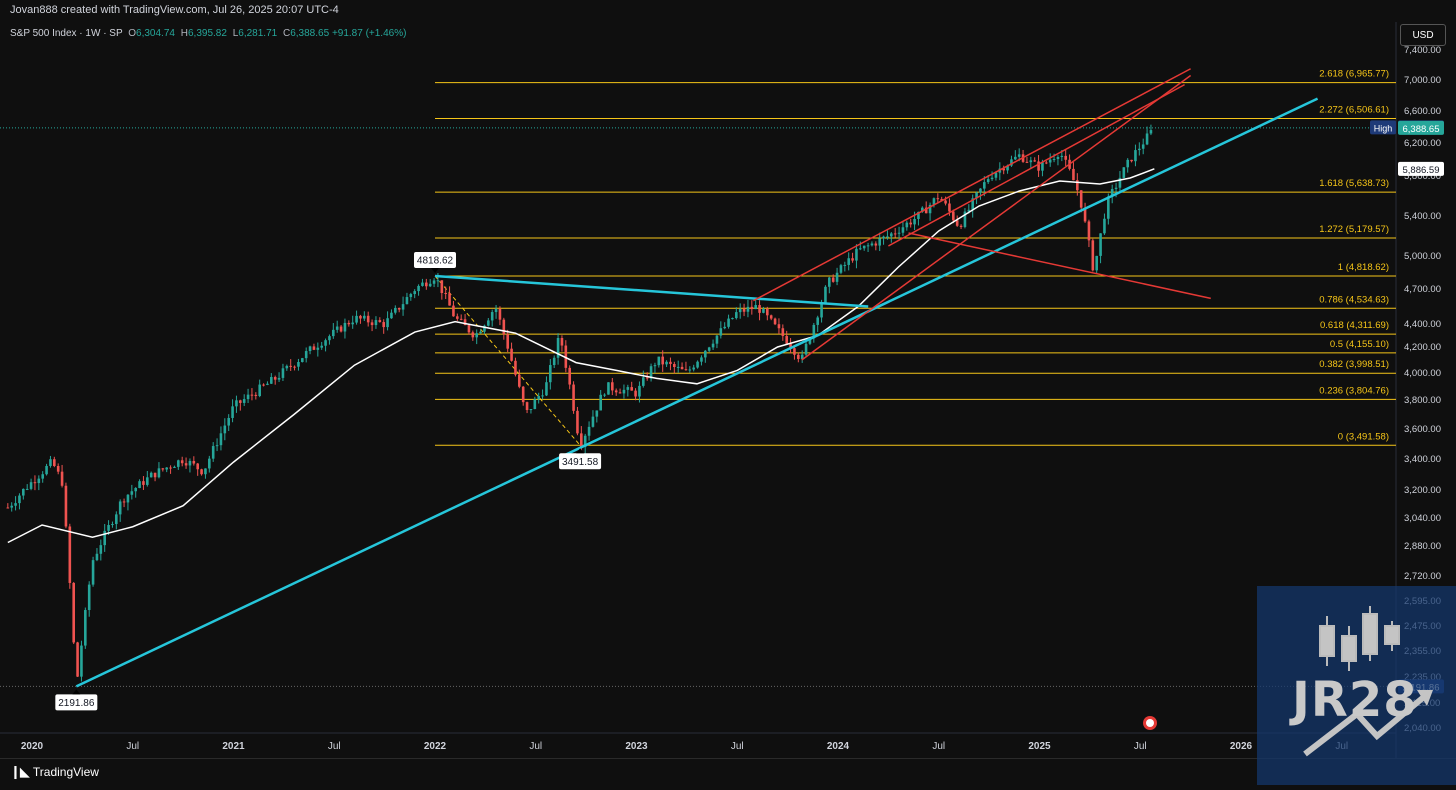 The width and height of the screenshot is (1456, 790). I want to click on point-label-text: 3491.58, so click(580, 462).